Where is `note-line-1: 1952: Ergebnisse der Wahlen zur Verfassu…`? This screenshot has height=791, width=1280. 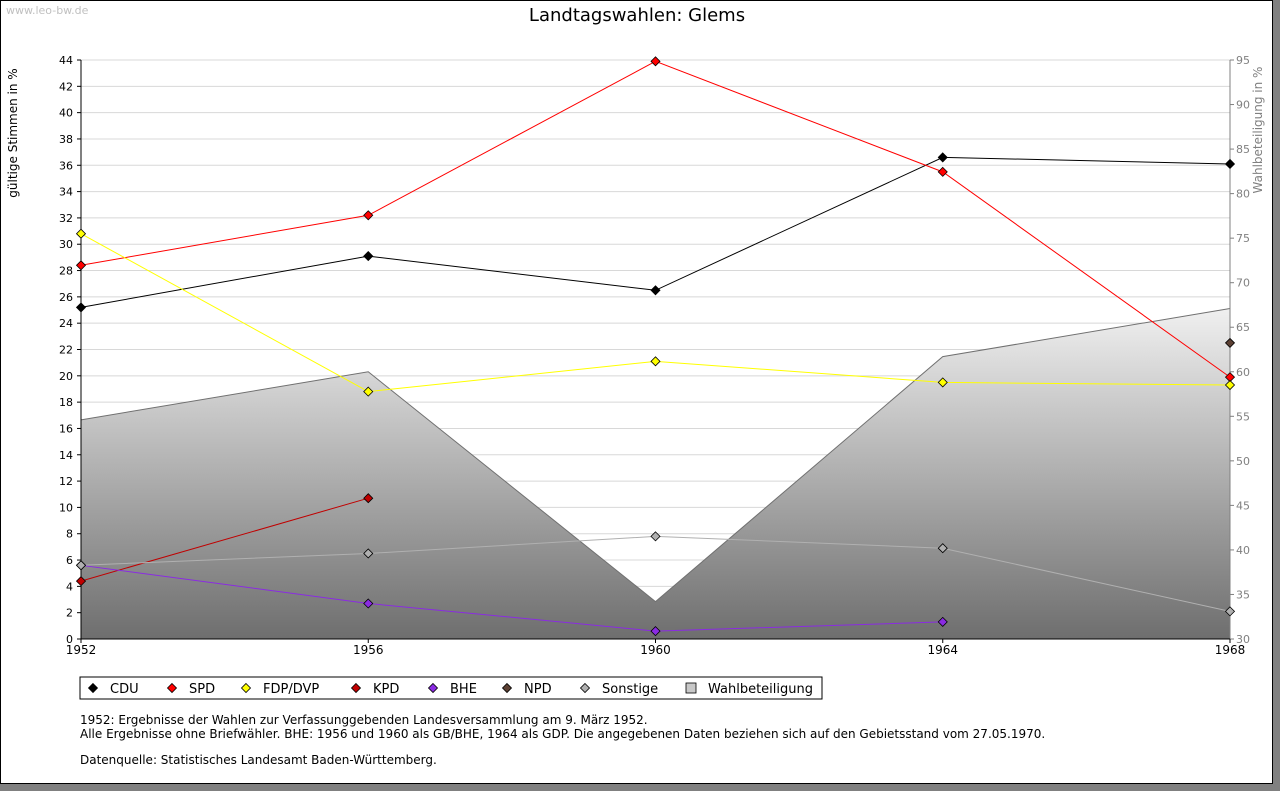
note-line-1: 1952: Ergebnisse der Wahlen zur Verfassu… is located at coordinates (364, 720).